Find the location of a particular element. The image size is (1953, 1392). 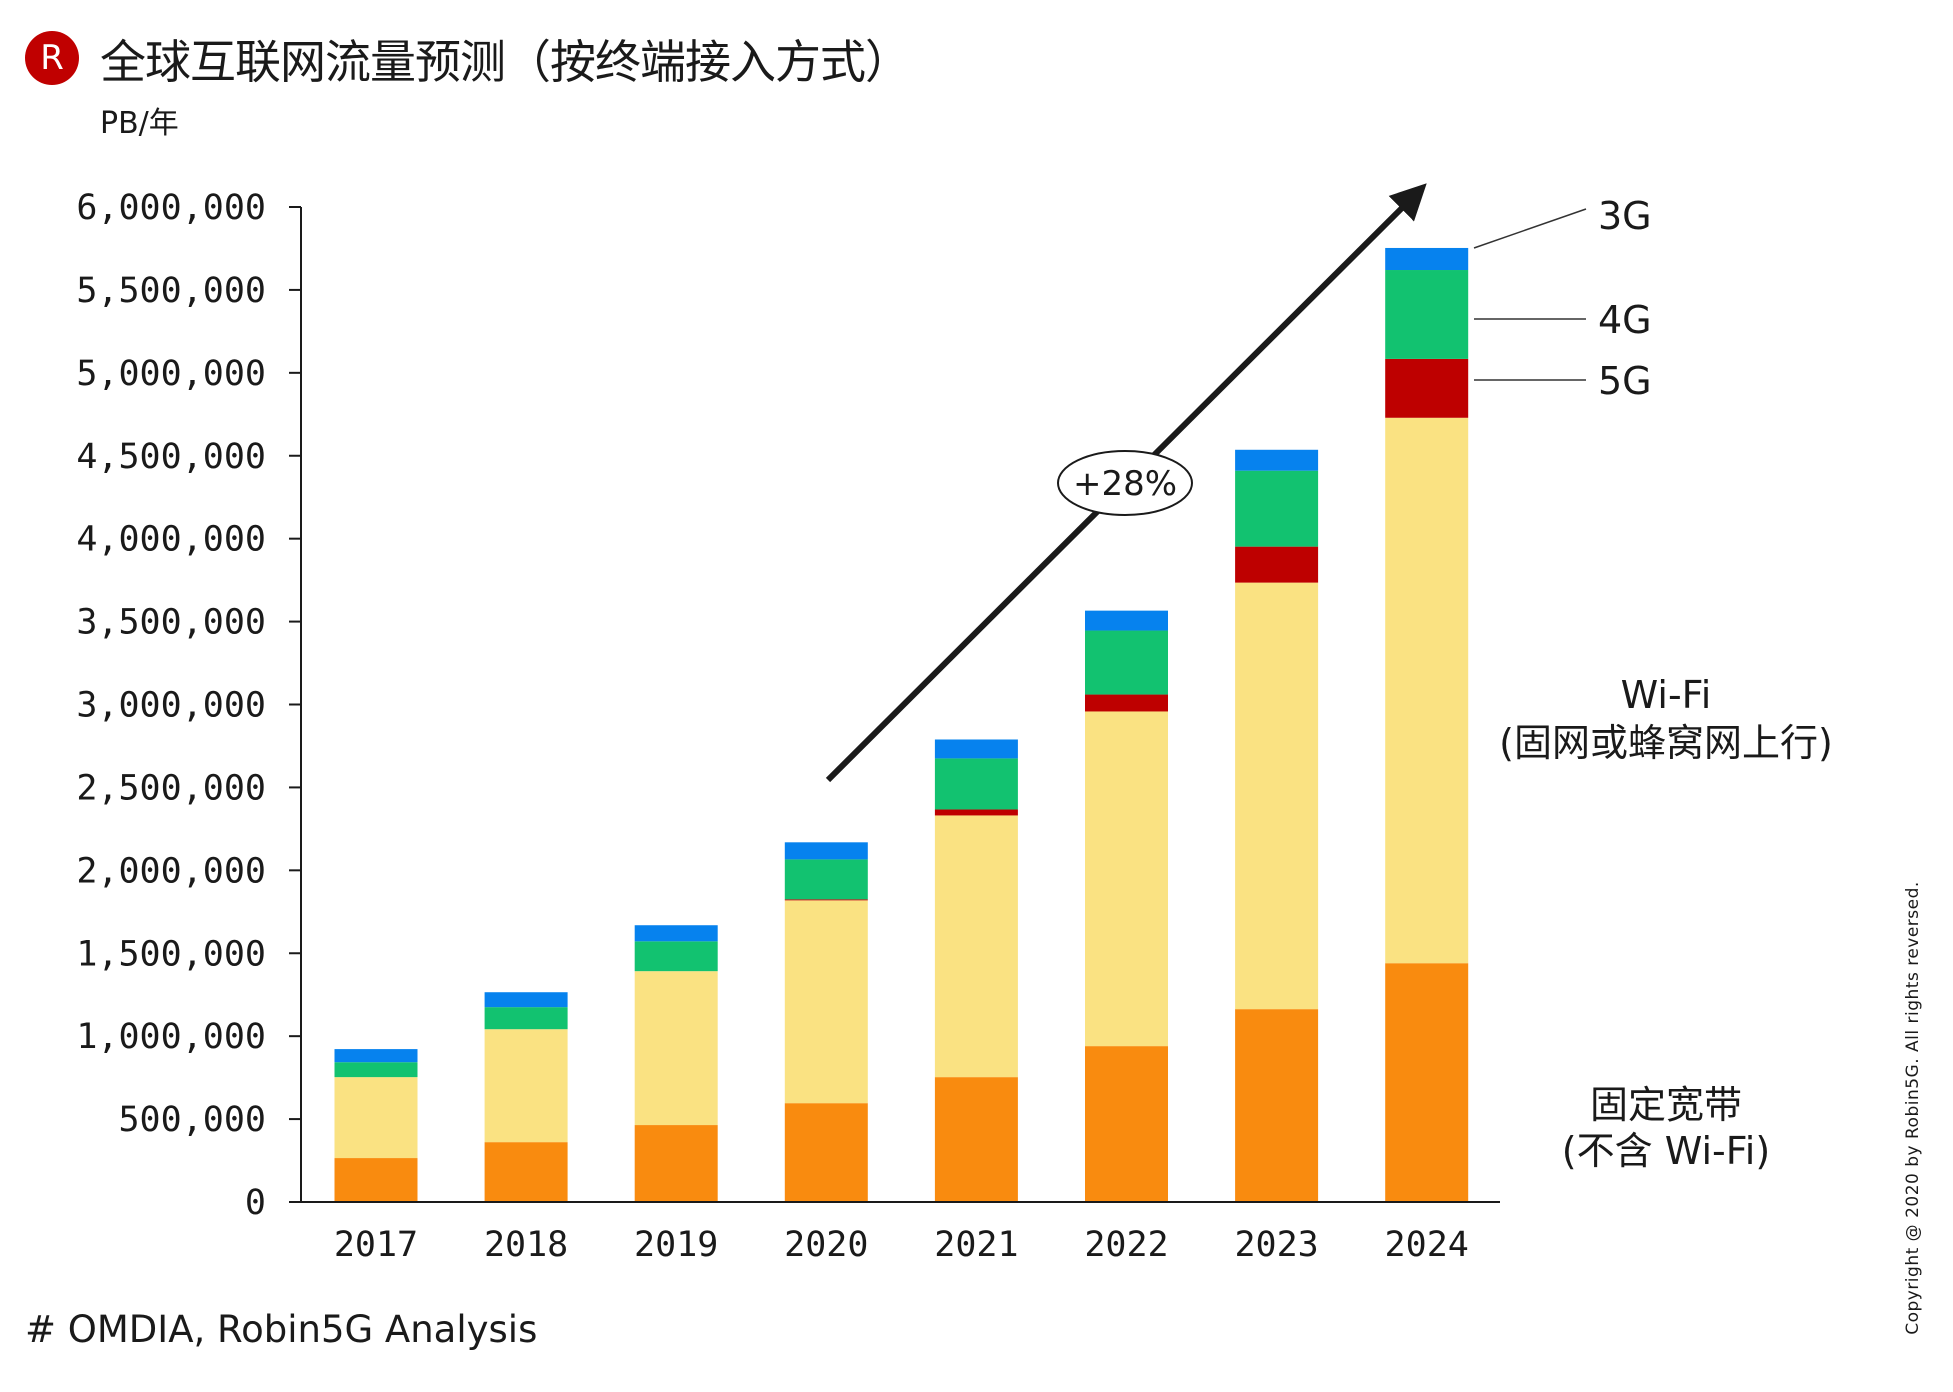

bar-segment-2021-4g is located at coordinates (976, 784).